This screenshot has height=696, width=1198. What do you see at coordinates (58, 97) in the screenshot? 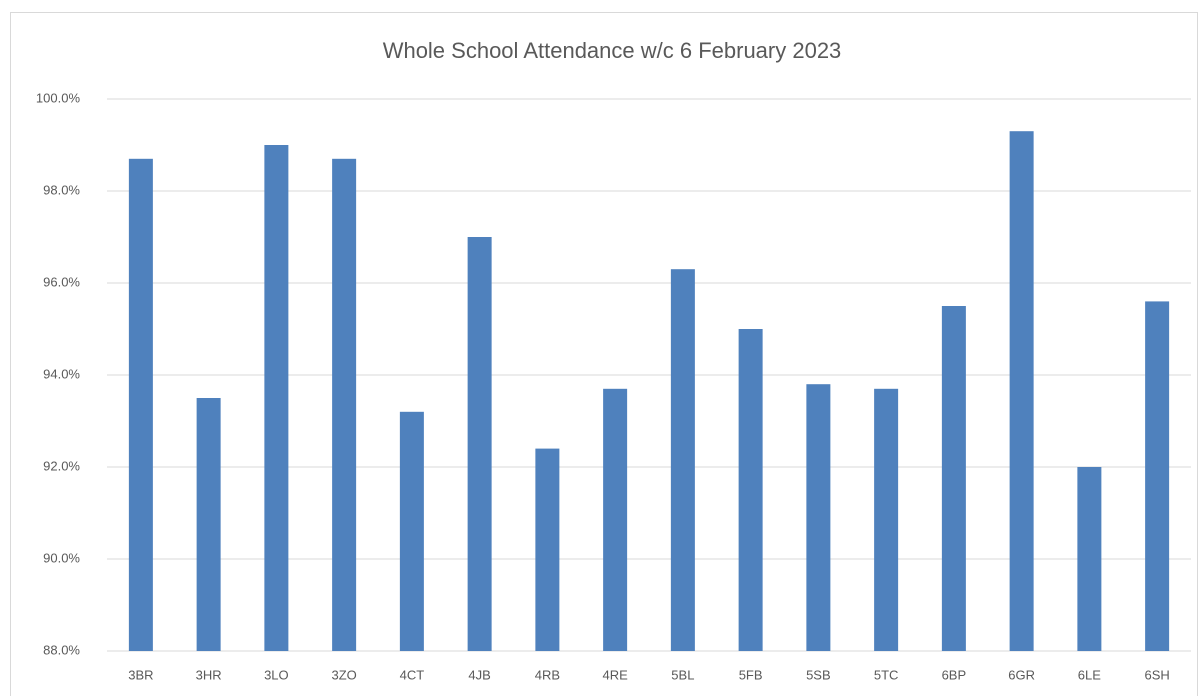
I see `y-tick-label: 100.0%` at bounding box center [58, 97].